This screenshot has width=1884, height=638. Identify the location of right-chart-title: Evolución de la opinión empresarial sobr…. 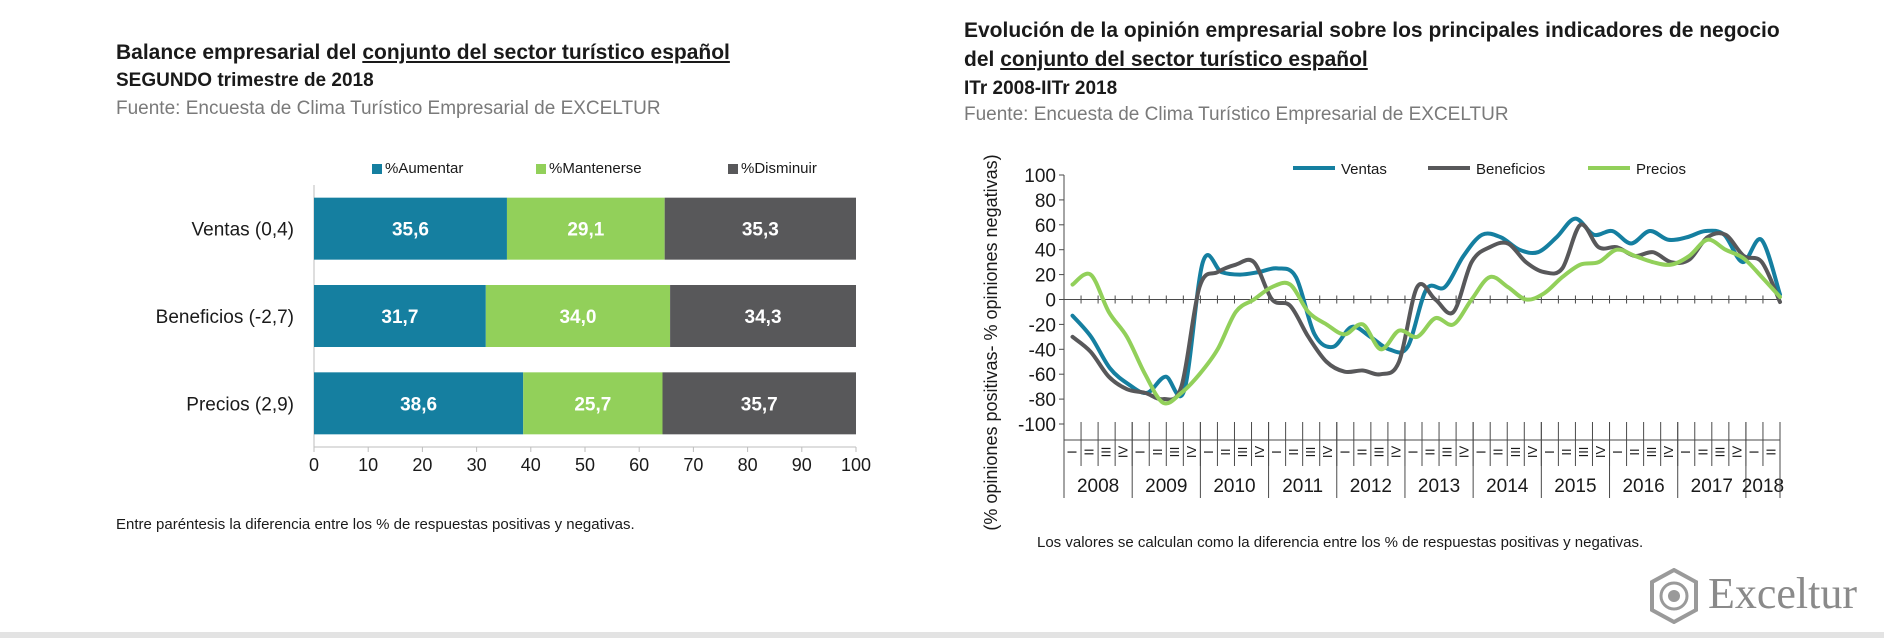
(1372, 45).